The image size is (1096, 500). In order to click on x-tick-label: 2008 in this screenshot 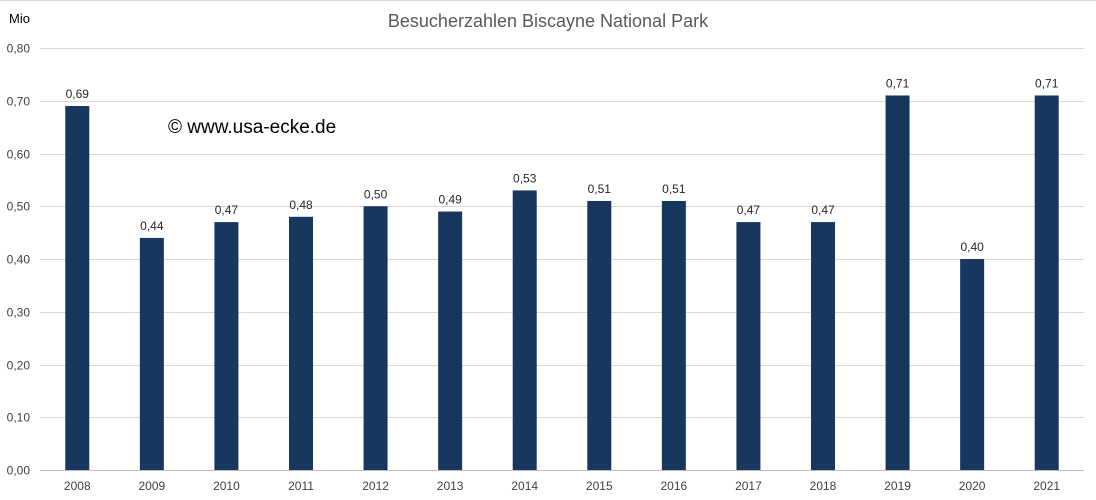, I will do `click(77, 486)`.